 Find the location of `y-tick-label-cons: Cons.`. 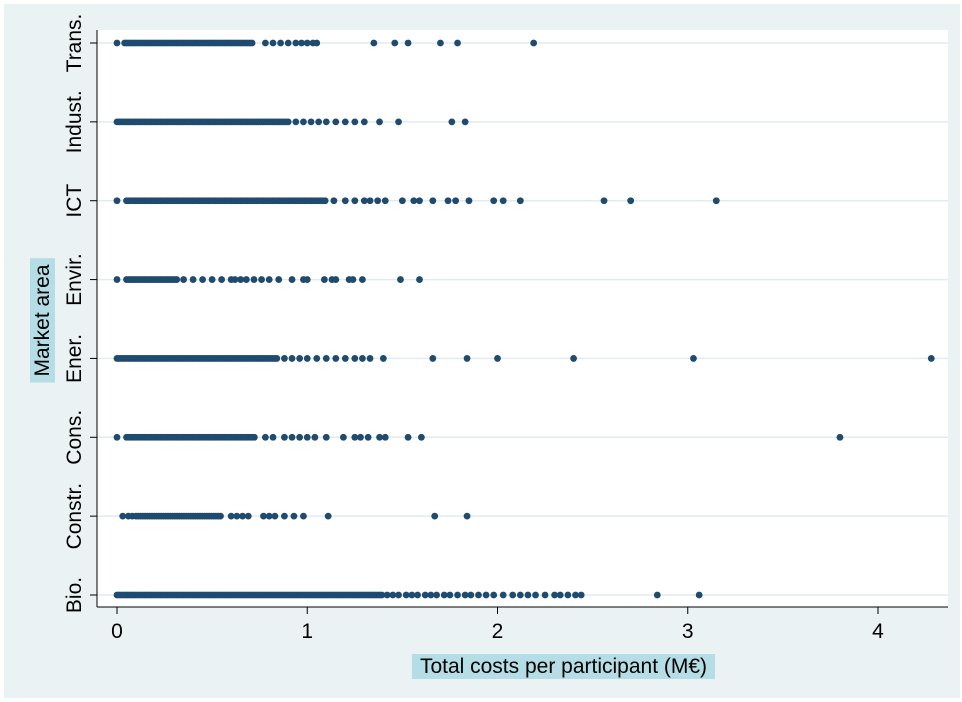

y-tick-label-cons: Cons. is located at coordinates (74, 437).